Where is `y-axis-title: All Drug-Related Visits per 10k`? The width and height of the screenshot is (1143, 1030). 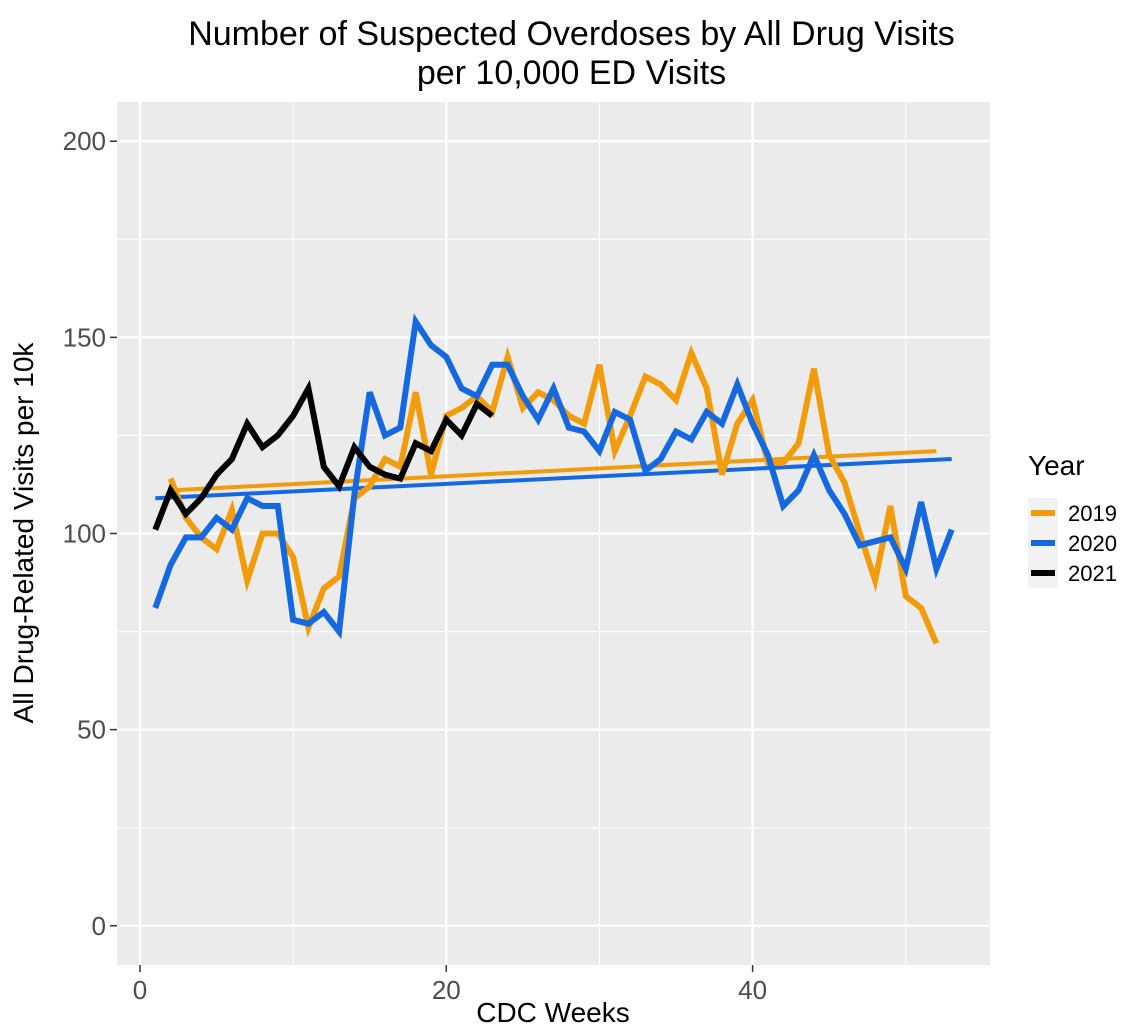
y-axis-title: All Drug-Related Visits per 10k is located at coordinates (23, 533).